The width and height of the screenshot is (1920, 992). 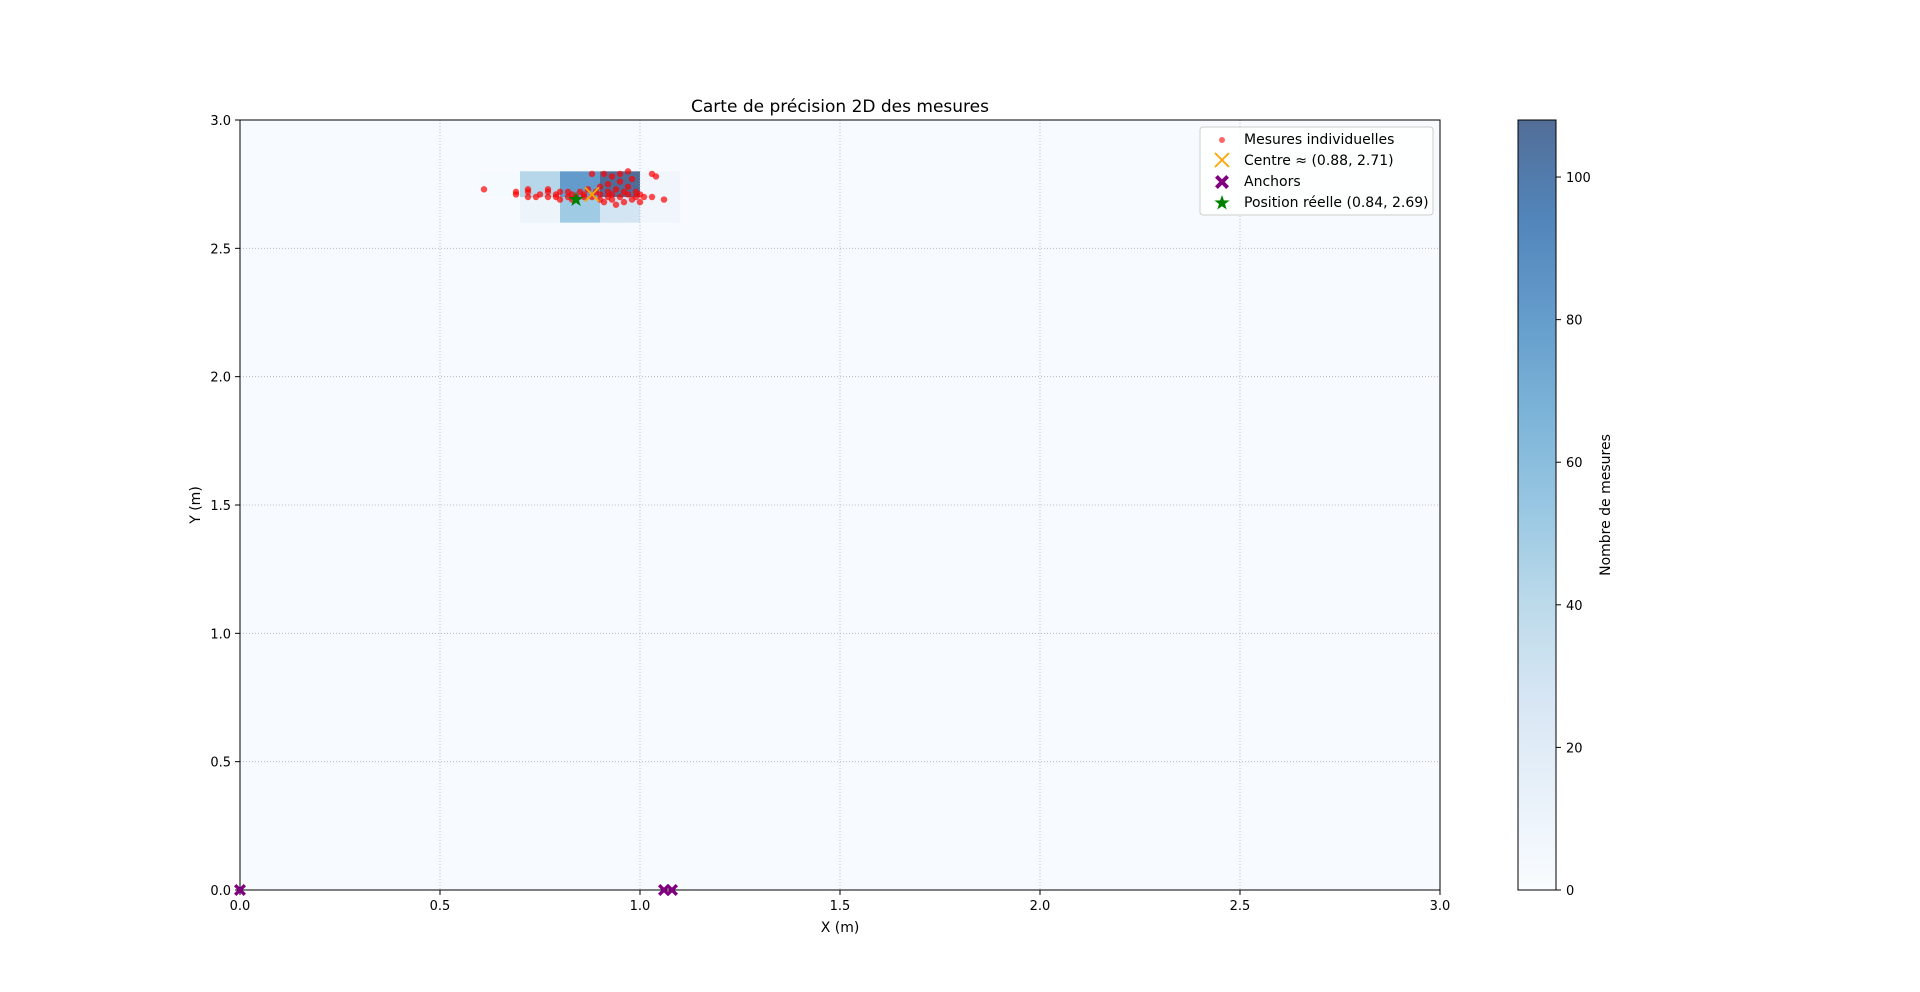 I want to click on legend-box, so click(x=1316, y=171).